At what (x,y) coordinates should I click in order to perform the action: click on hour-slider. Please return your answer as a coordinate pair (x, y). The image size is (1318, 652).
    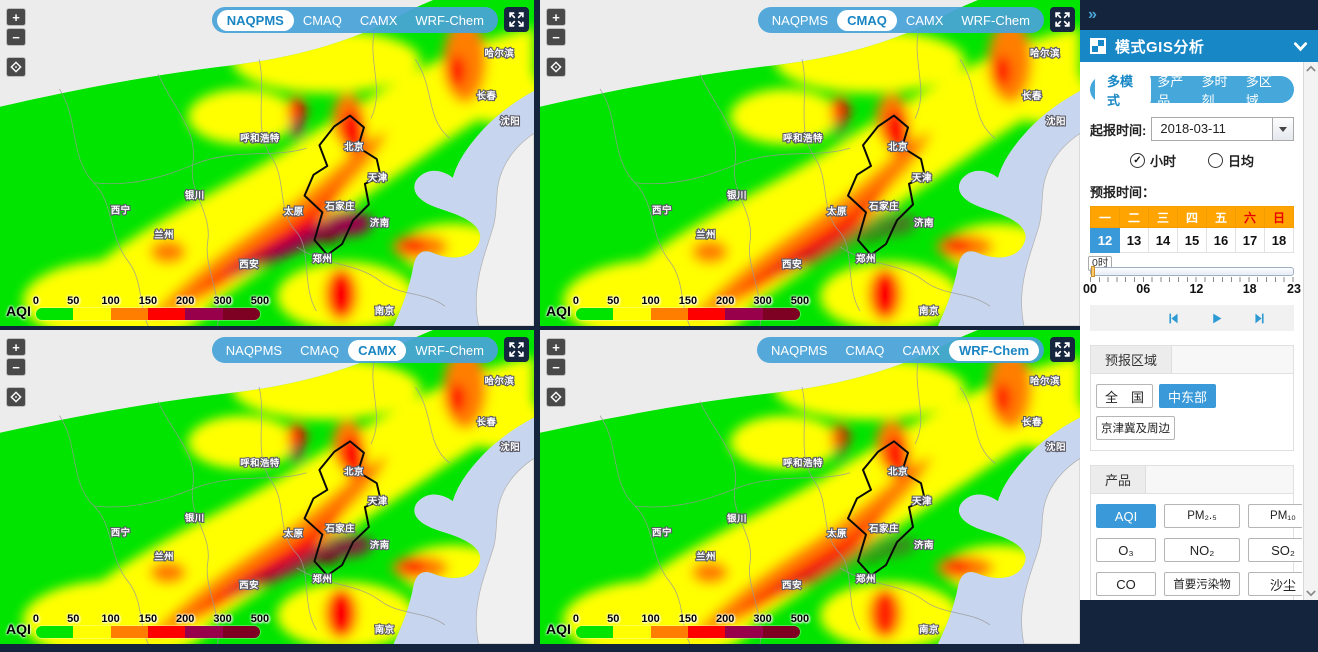
    Looking at the image, I should click on (1192, 271).